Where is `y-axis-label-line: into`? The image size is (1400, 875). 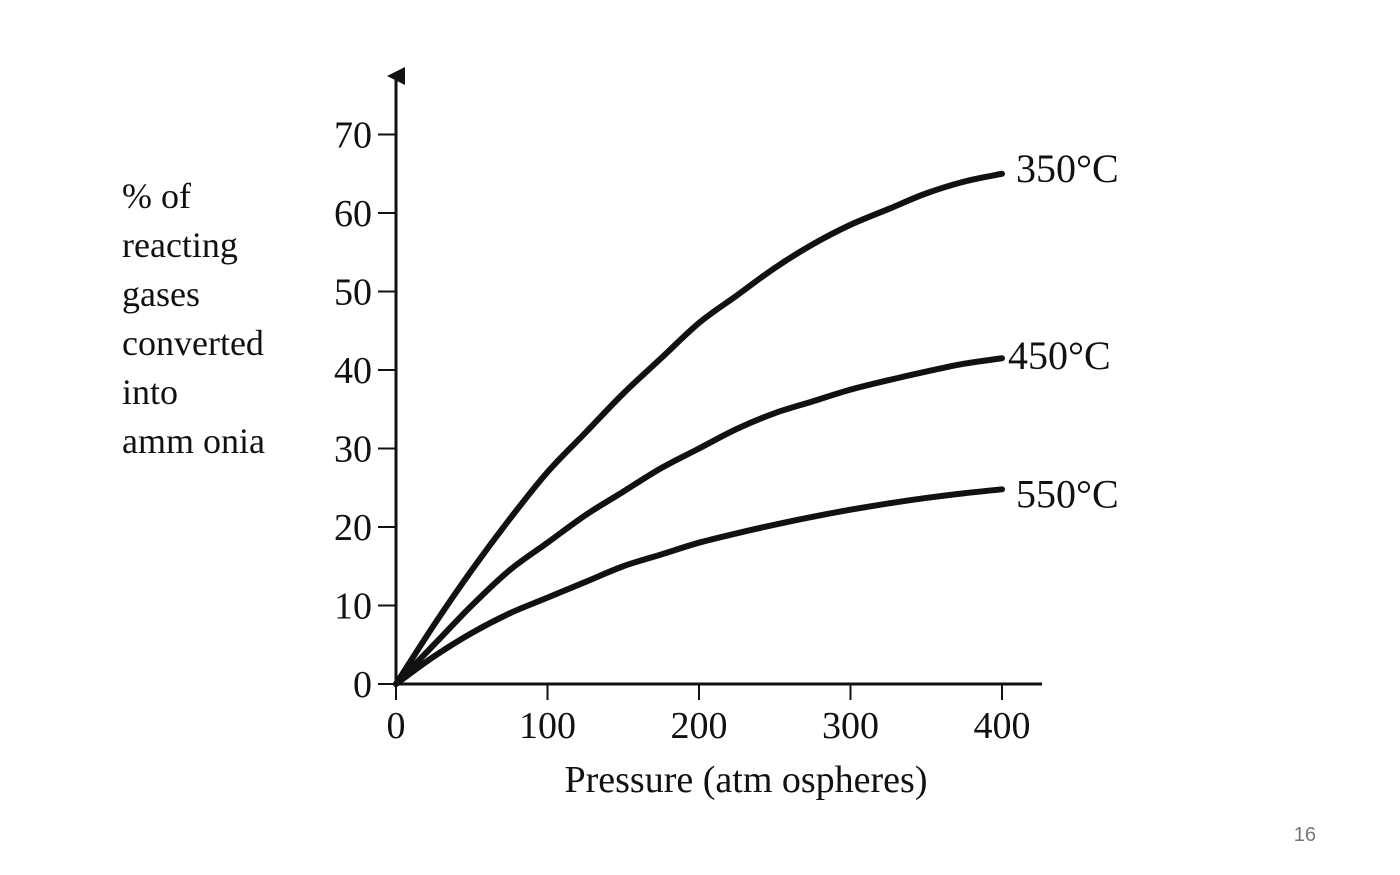
y-axis-label-line: into is located at coordinates (150, 392).